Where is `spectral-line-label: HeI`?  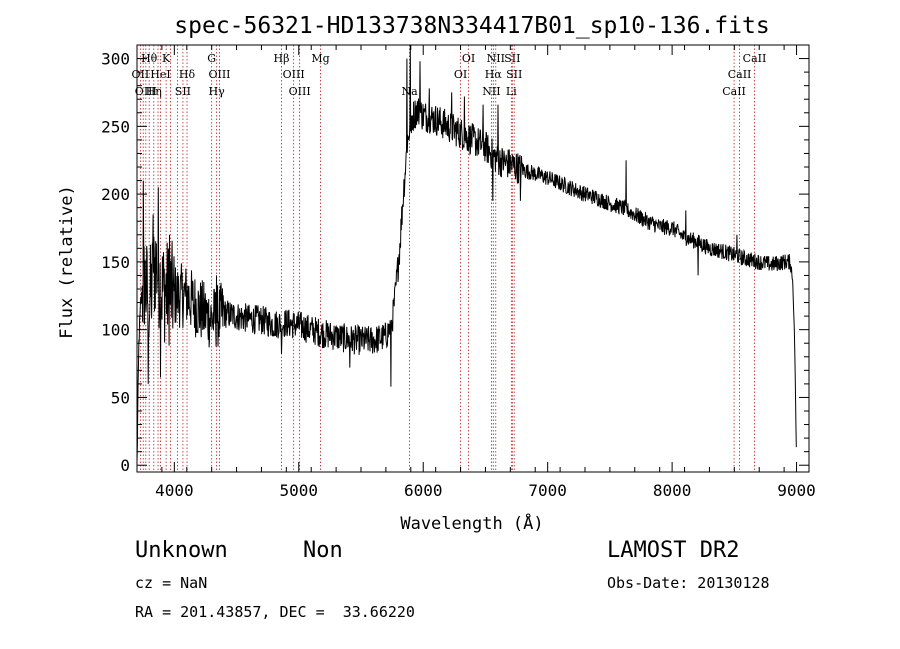 spectral-line-label: HeI is located at coordinates (160, 74).